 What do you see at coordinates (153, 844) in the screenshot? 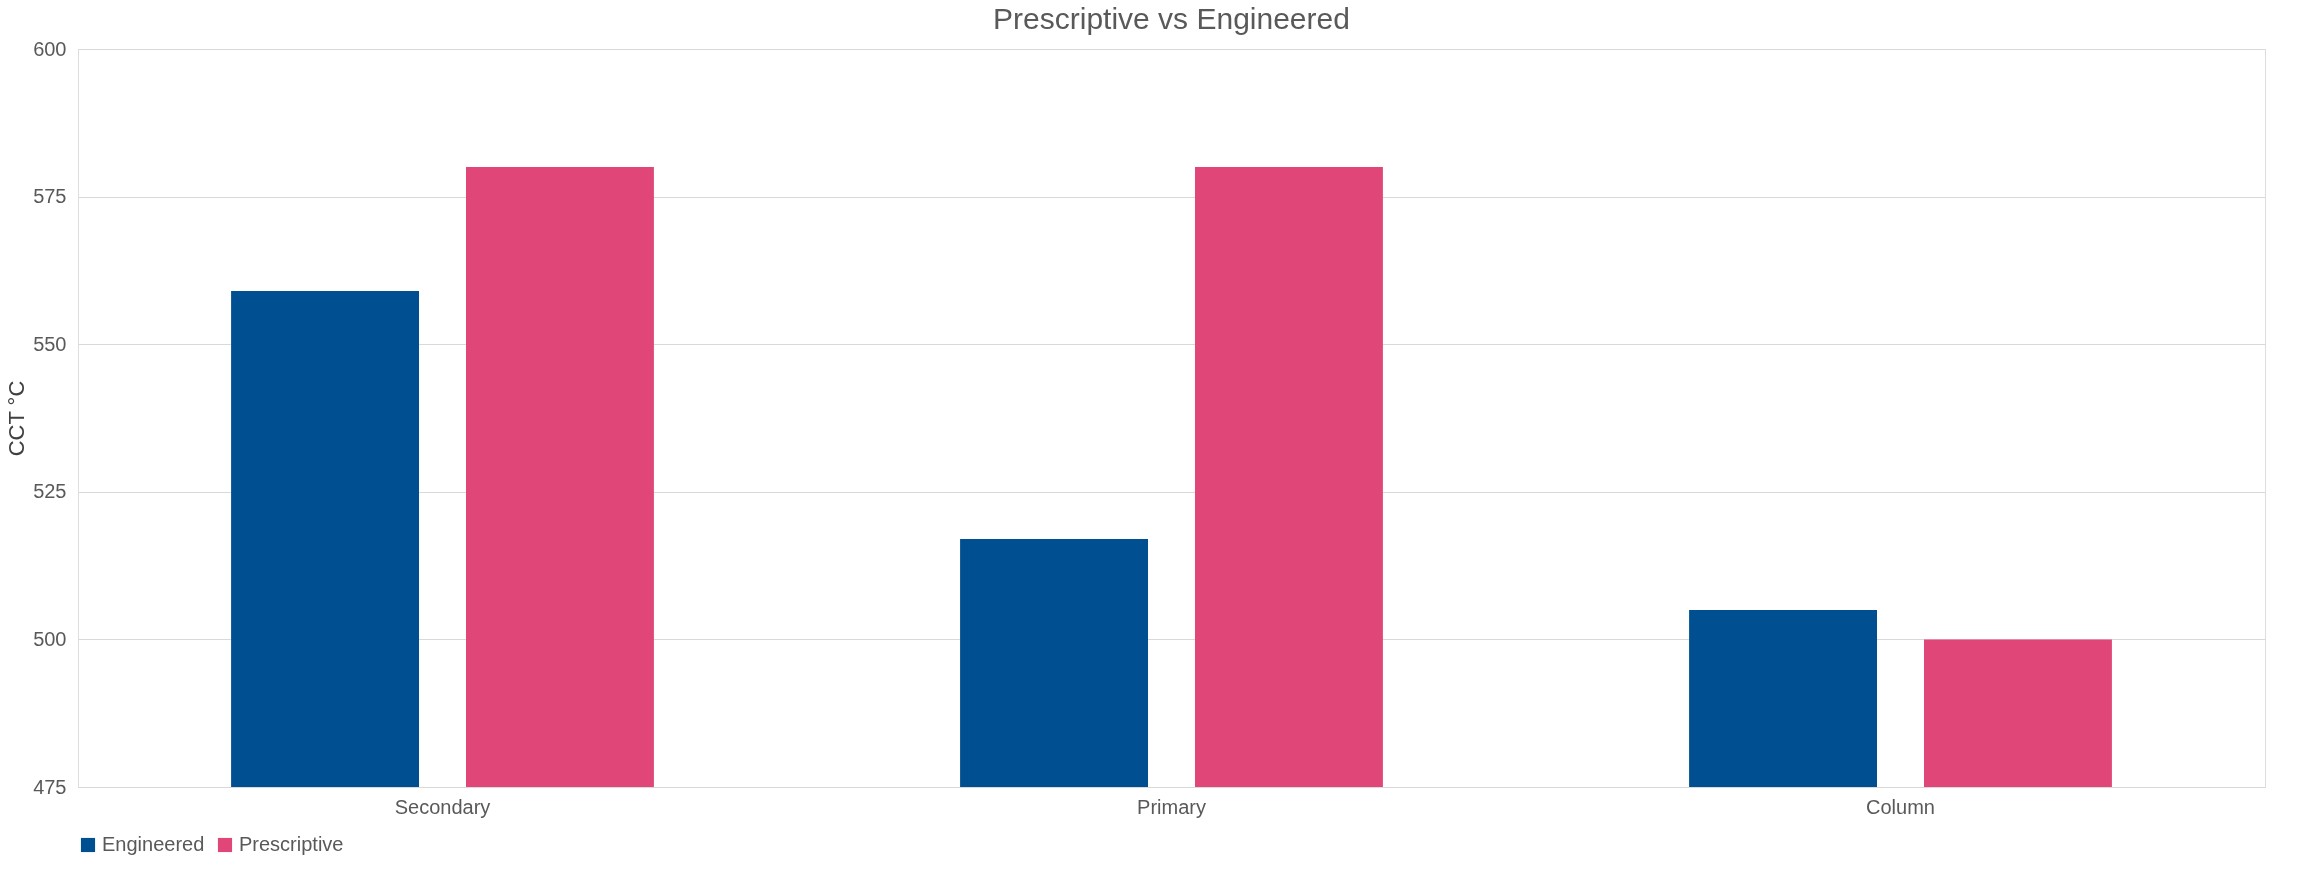
I see `legend-label: Engineered` at bounding box center [153, 844].